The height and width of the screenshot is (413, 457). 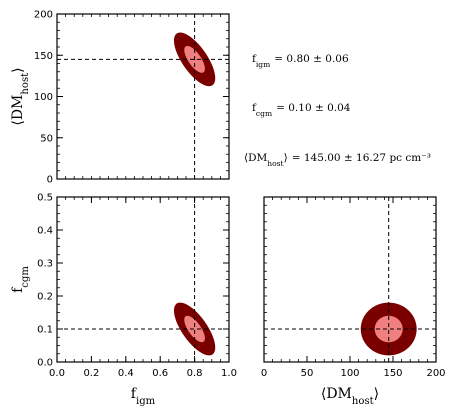 What do you see at coordinates (160, 373) in the screenshot?
I see `x-tick-label: 0.6` at bounding box center [160, 373].